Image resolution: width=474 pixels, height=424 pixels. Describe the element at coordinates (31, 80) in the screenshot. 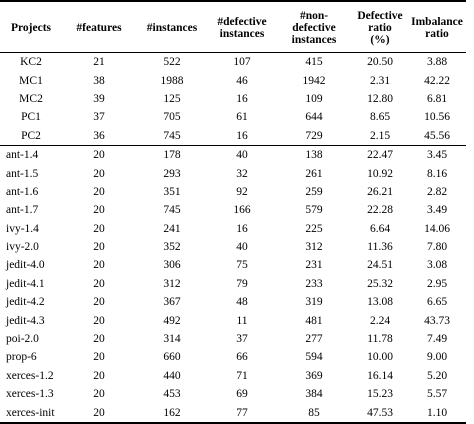

I see `cell-project: MC1` at that location.